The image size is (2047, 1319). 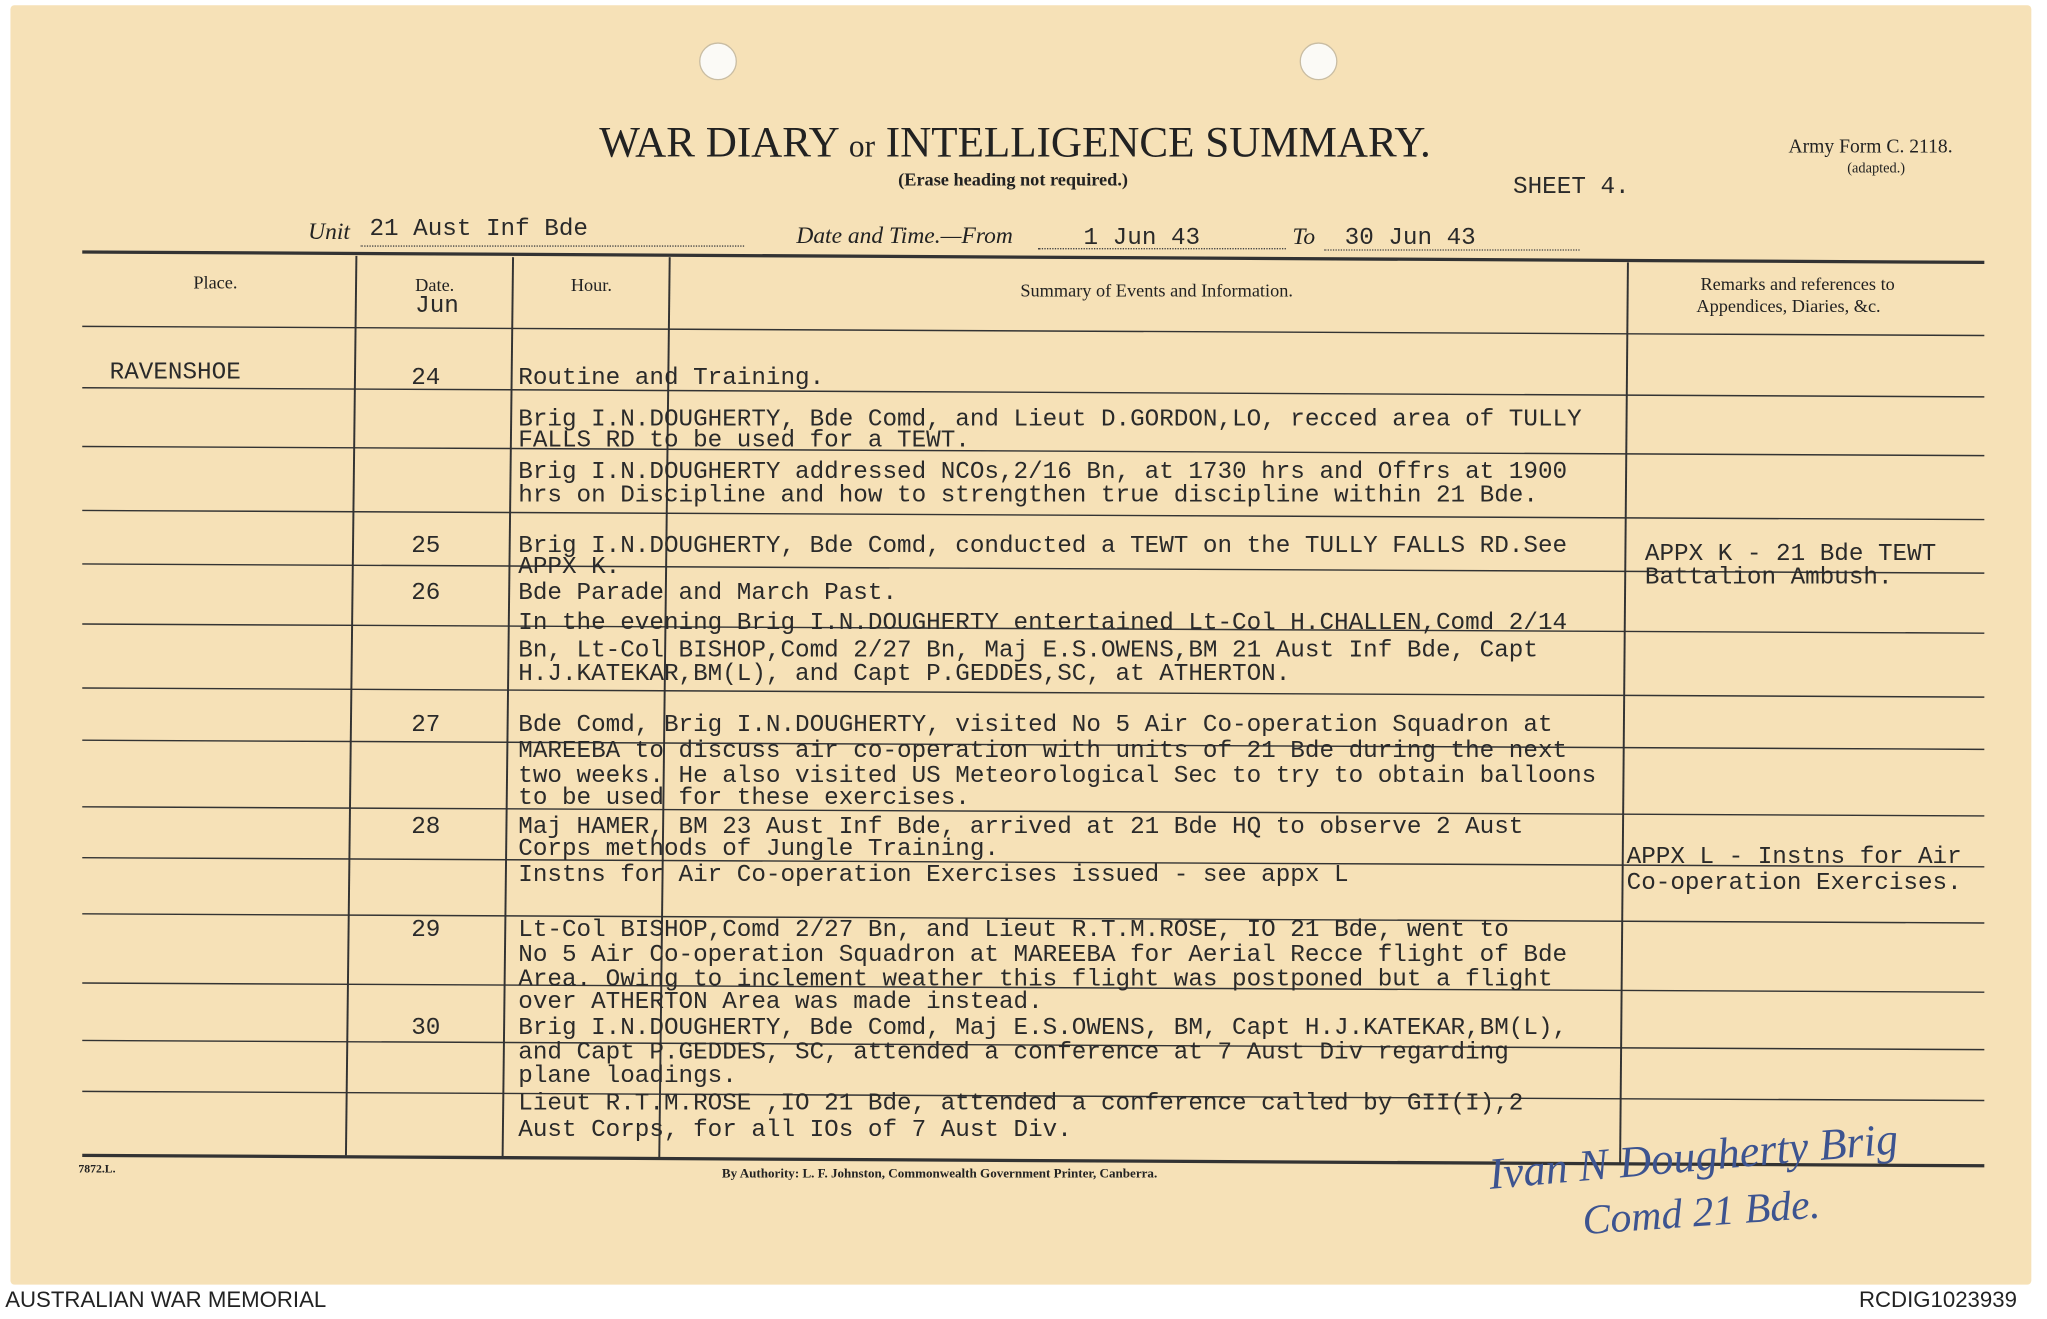 I want to click on column-header: Summary of Events and Information., so click(x=1156, y=291).